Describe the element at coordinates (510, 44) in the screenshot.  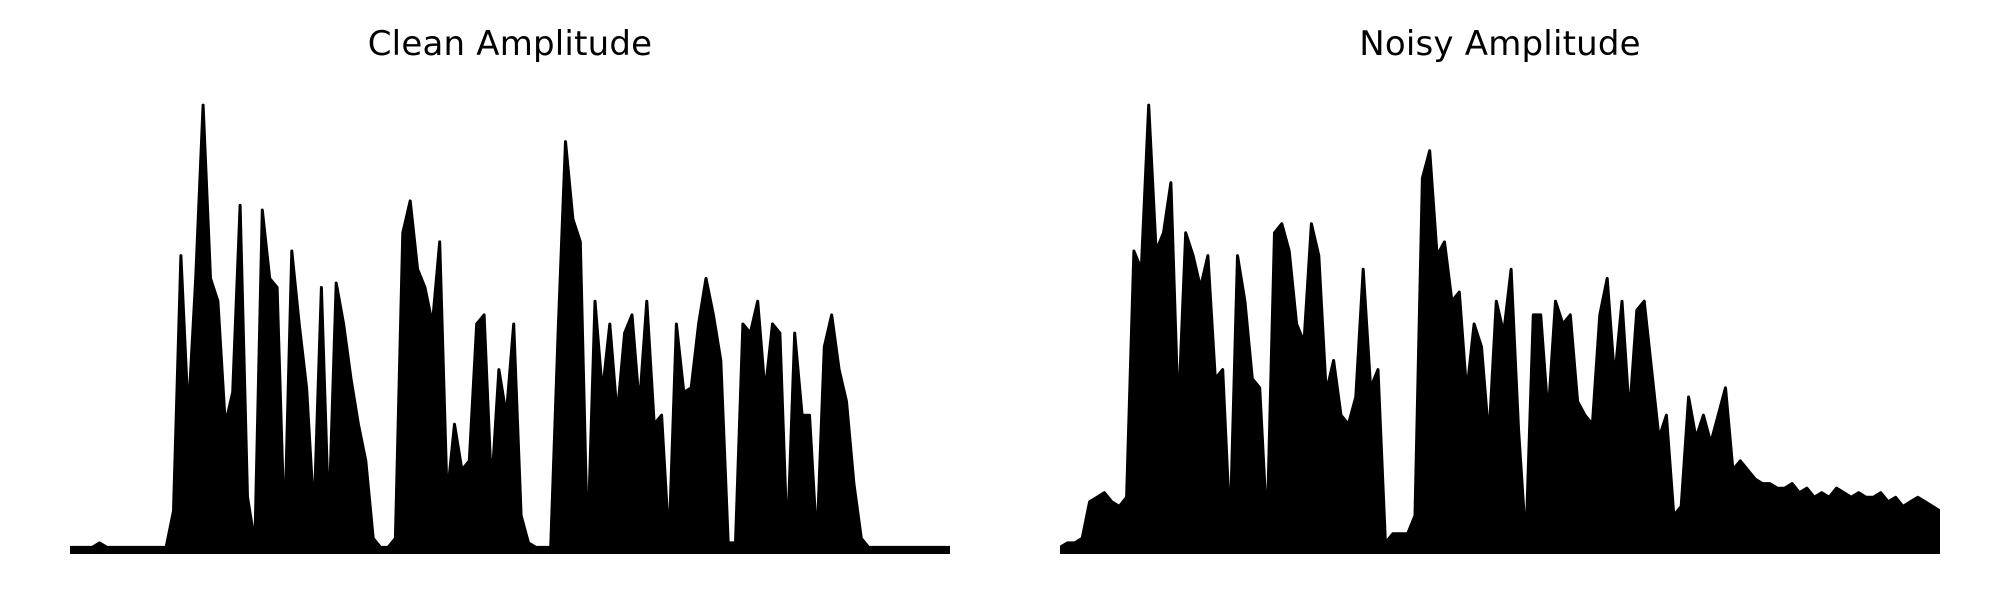
I see `clean-amplitude-title: Clean Amplitude` at that location.